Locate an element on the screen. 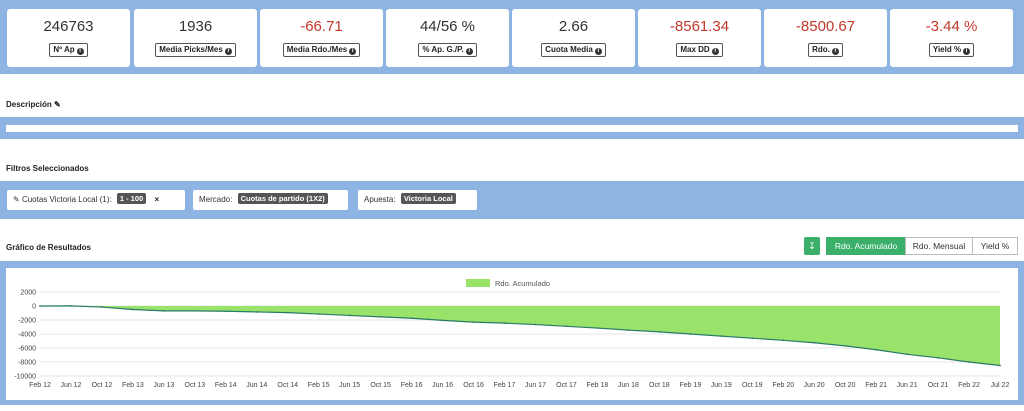  stat-card-yield: -3.44 % Yield % i is located at coordinates (951, 38).